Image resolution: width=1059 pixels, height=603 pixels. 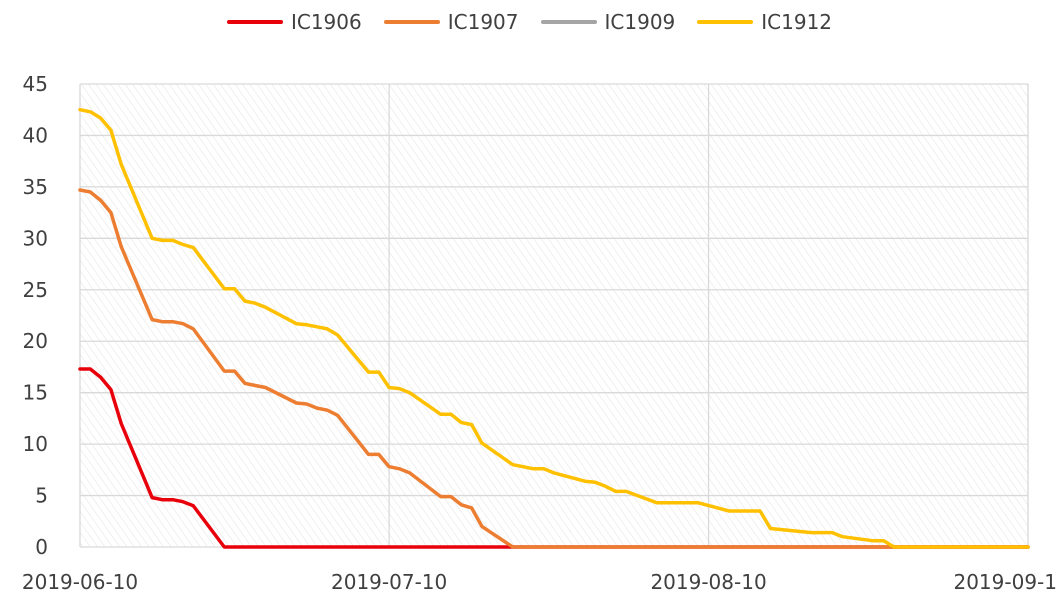 I want to click on x-tick-label: 2019-08-10, so click(x=708, y=582).